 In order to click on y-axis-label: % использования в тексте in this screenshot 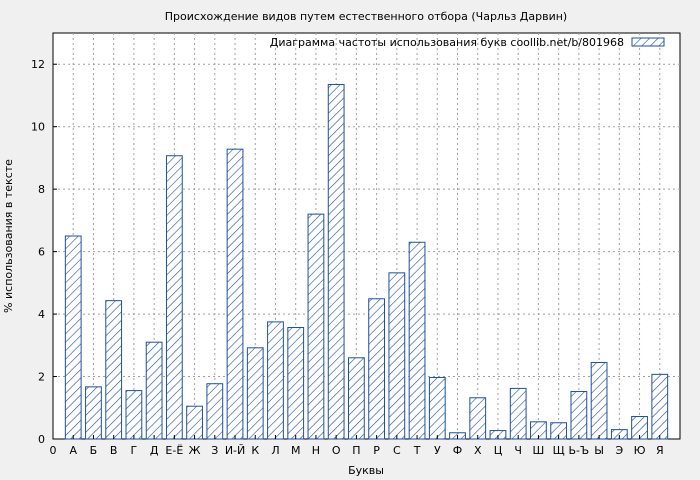, I will do `click(8, 236)`.